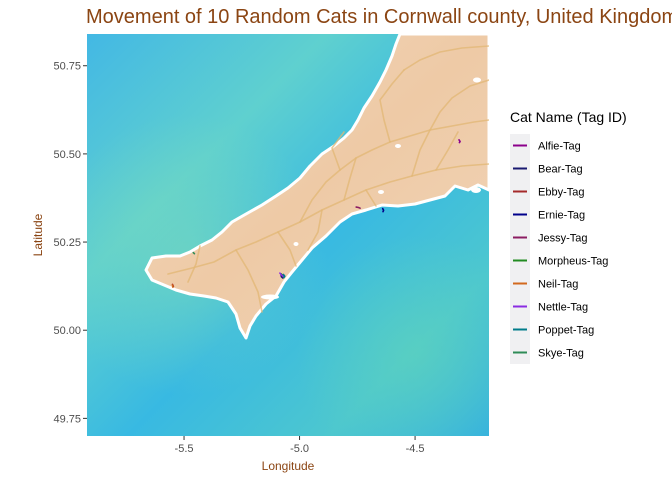 Image resolution: width=672 pixels, height=480 pixels. Describe the element at coordinates (67, 331) in the screenshot. I see `y-tick-label: 50.00` at that location.